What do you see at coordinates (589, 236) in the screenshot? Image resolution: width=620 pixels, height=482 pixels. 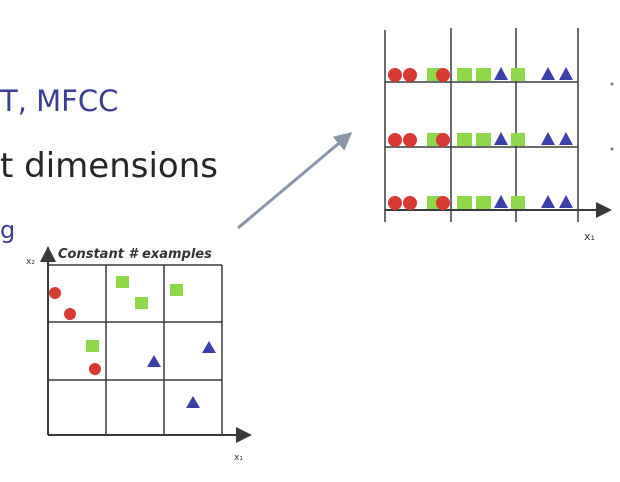 I see `right-plot-x-label: x₁` at bounding box center [589, 236].